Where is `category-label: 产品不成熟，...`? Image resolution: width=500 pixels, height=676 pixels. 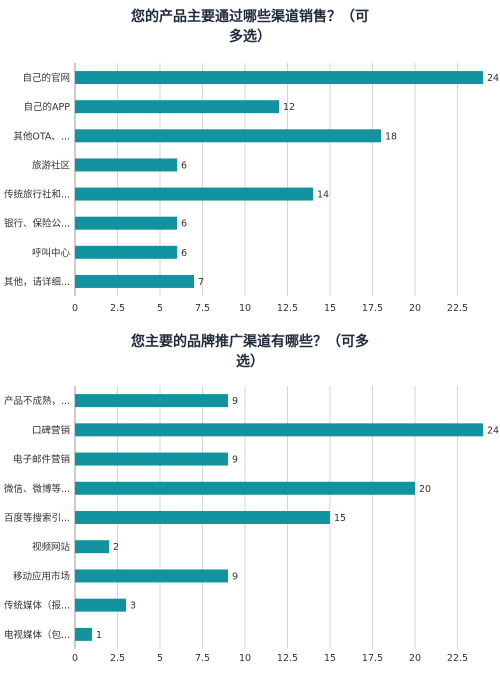 category-label: 产品不成熟，... is located at coordinates (37, 401).